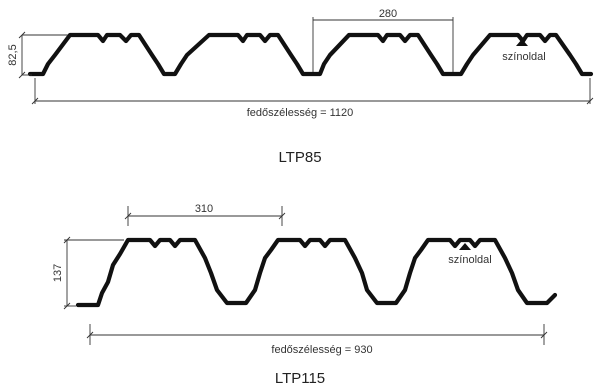  I want to click on ltp85-color-side-marker, so click(522, 42).